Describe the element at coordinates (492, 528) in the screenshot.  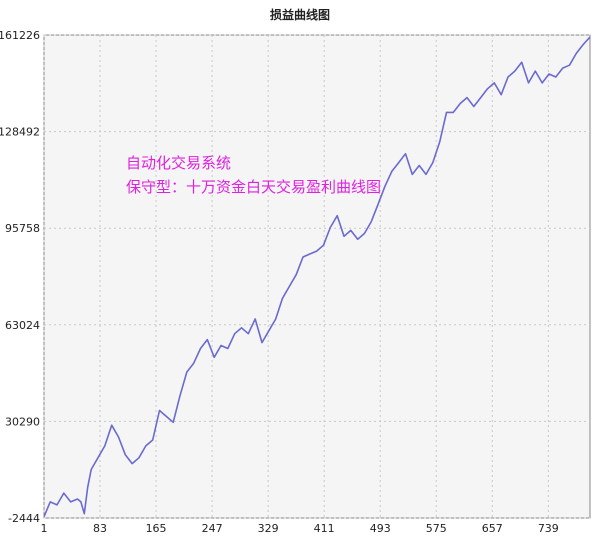
I see `x-tick-label: 657` at that location.